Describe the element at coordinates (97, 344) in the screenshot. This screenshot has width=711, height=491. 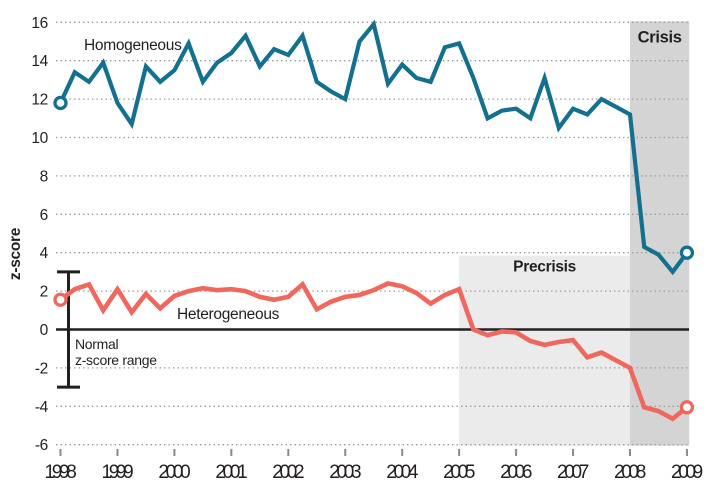
I see `normal-range-label-line1: Normal` at that location.